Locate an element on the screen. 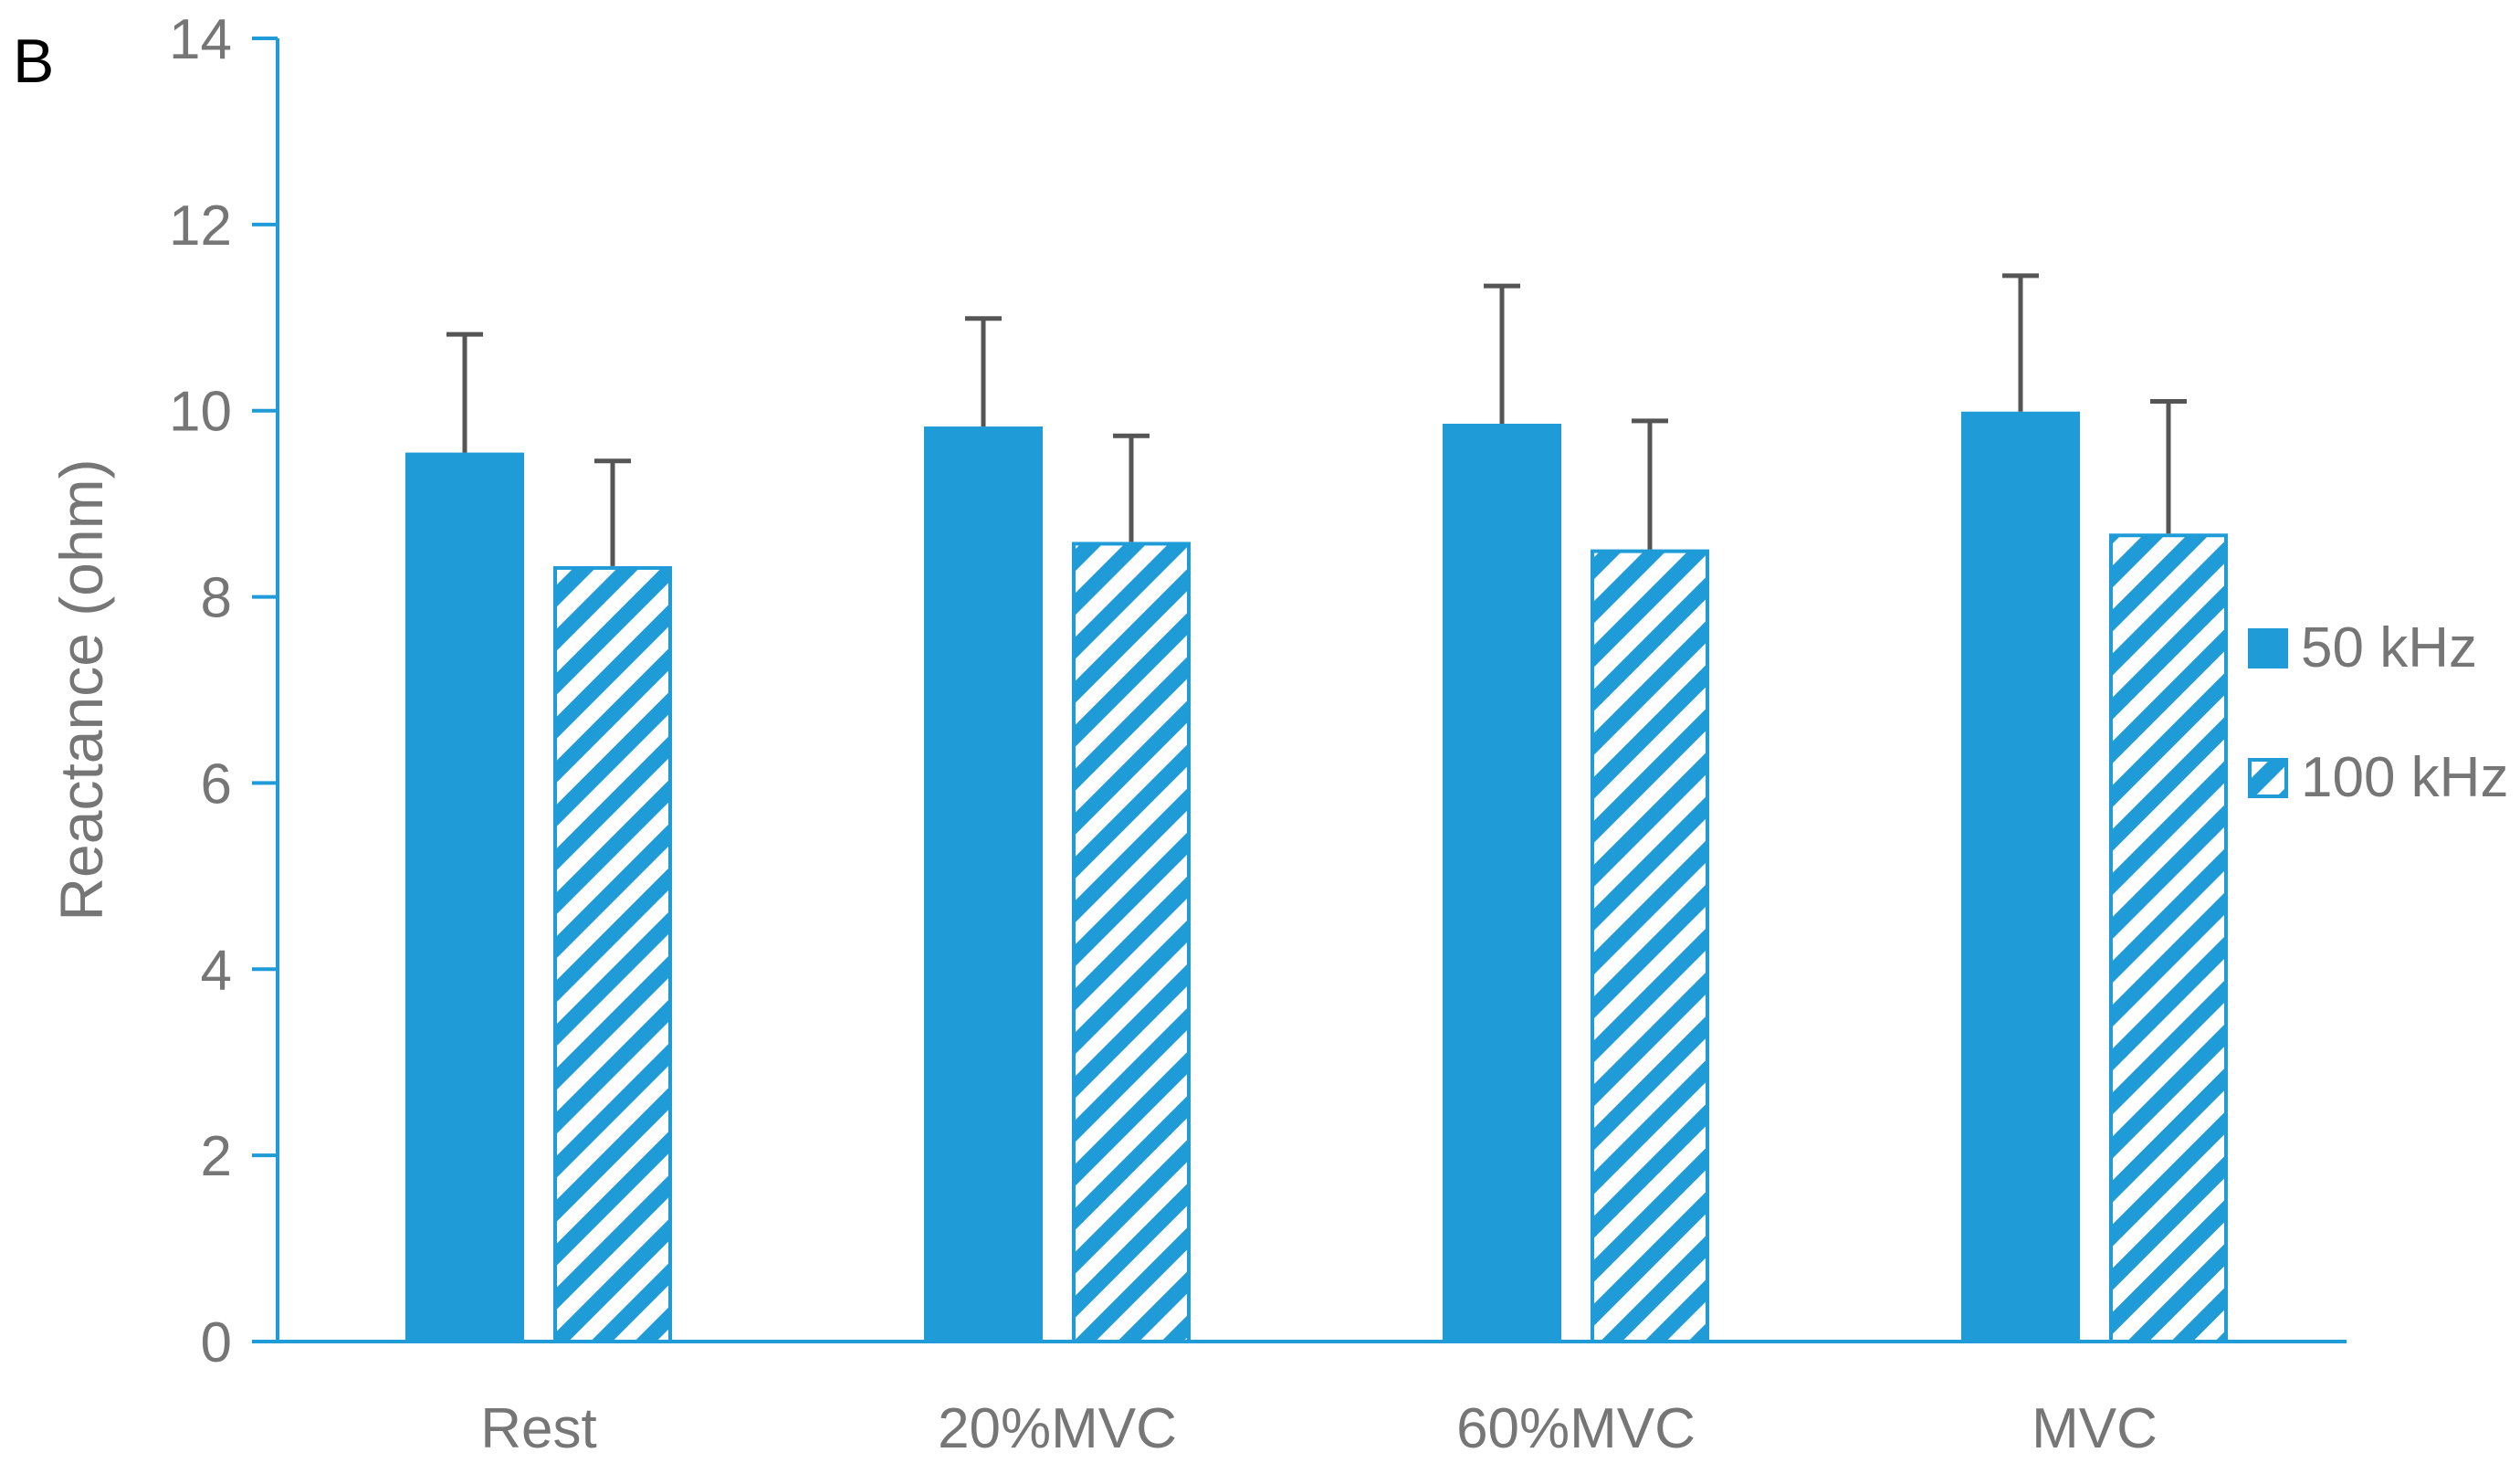 The height and width of the screenshot is (1463, 2520). y-tick-label: 2 is located at coordinates (217, 1156).